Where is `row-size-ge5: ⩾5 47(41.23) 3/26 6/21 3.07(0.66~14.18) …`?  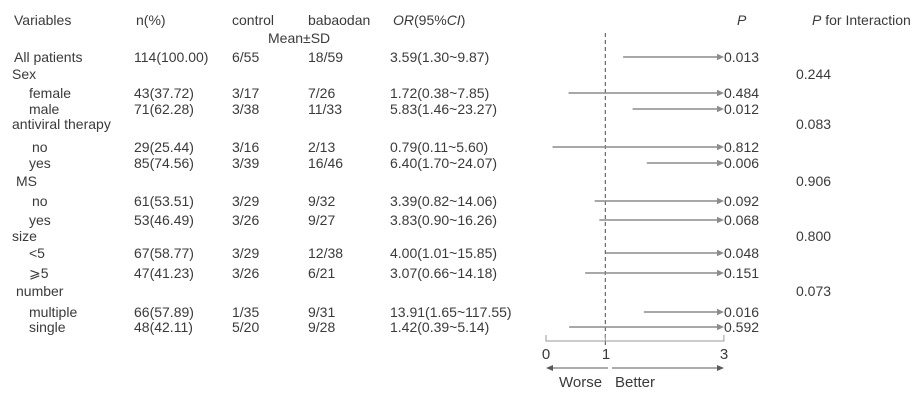 row-size-ge5: ⩾5 47(41.23) 3/26 6/21 3.07(0.66~14.18) … is located at coordinates (460, 273).